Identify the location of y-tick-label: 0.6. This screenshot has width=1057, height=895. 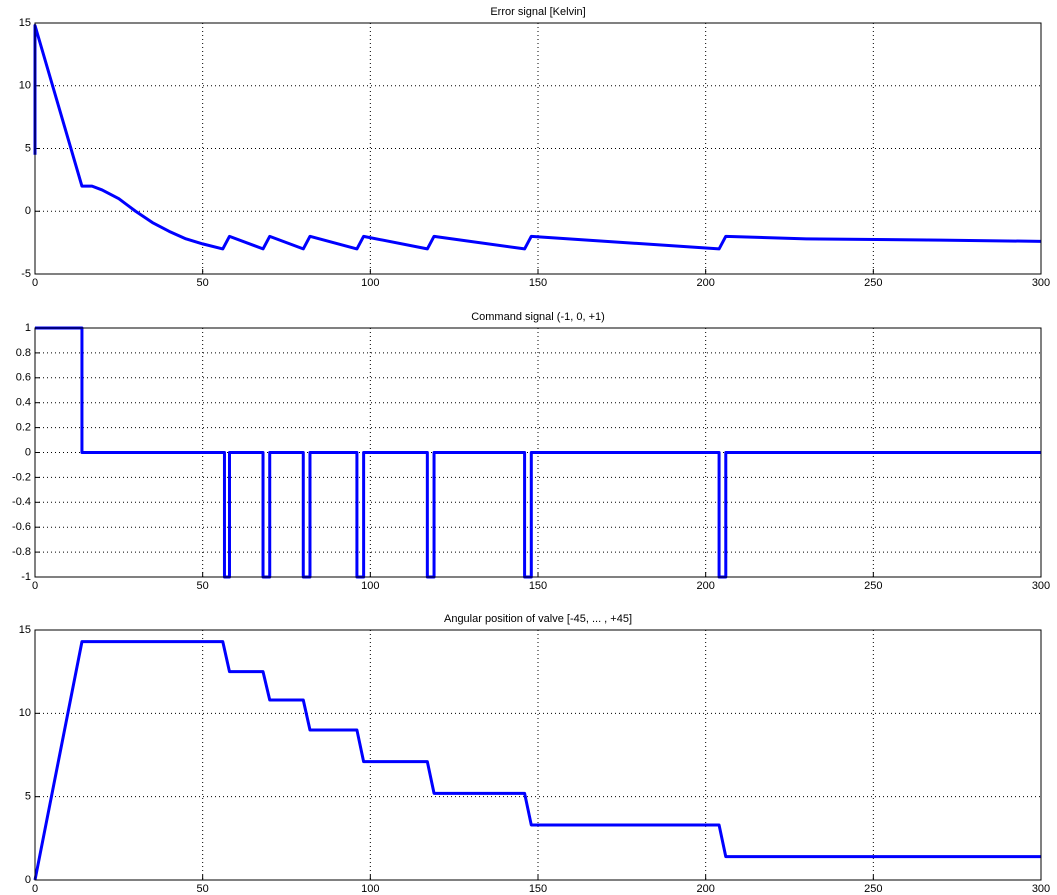
(23, 378).